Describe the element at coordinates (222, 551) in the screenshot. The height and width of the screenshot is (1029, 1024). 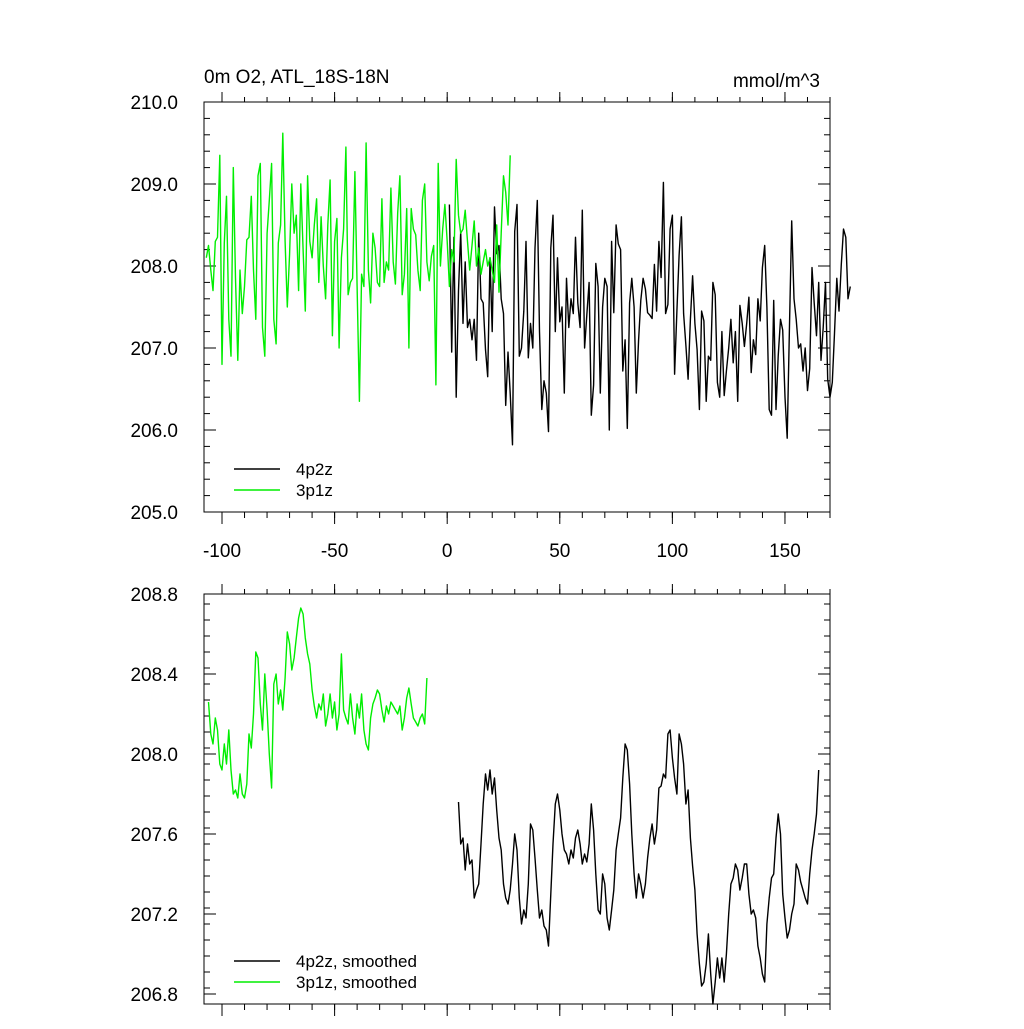
I see `x-tick-label: -100` at that location.